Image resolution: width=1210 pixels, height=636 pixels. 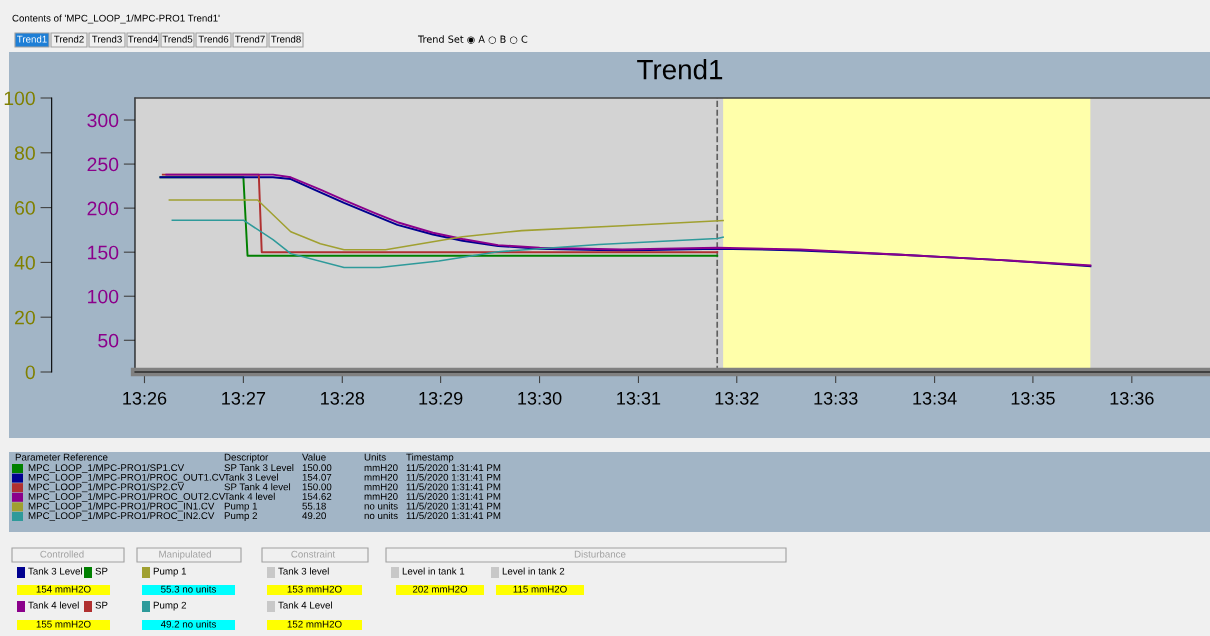 What do you see at coordinates (244, 398) in the screenshot?
I see `x-tick-label: 13:27` at bounding box center [244, 398].